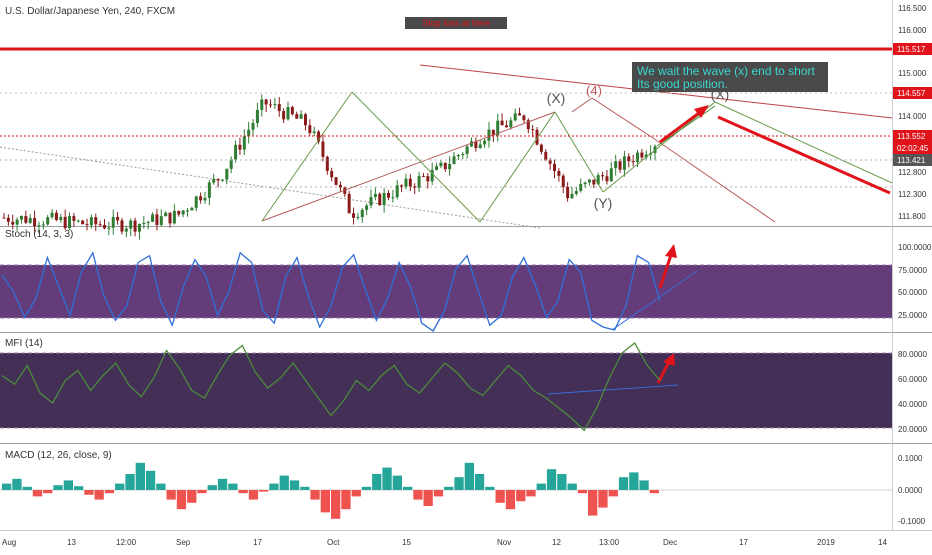 Image resolution: width=932 pixels, height=555 pixels. Describe the element at coordinates (912, 379) in the screenshot. I see `mfi-tick: 60.0000` at that location.